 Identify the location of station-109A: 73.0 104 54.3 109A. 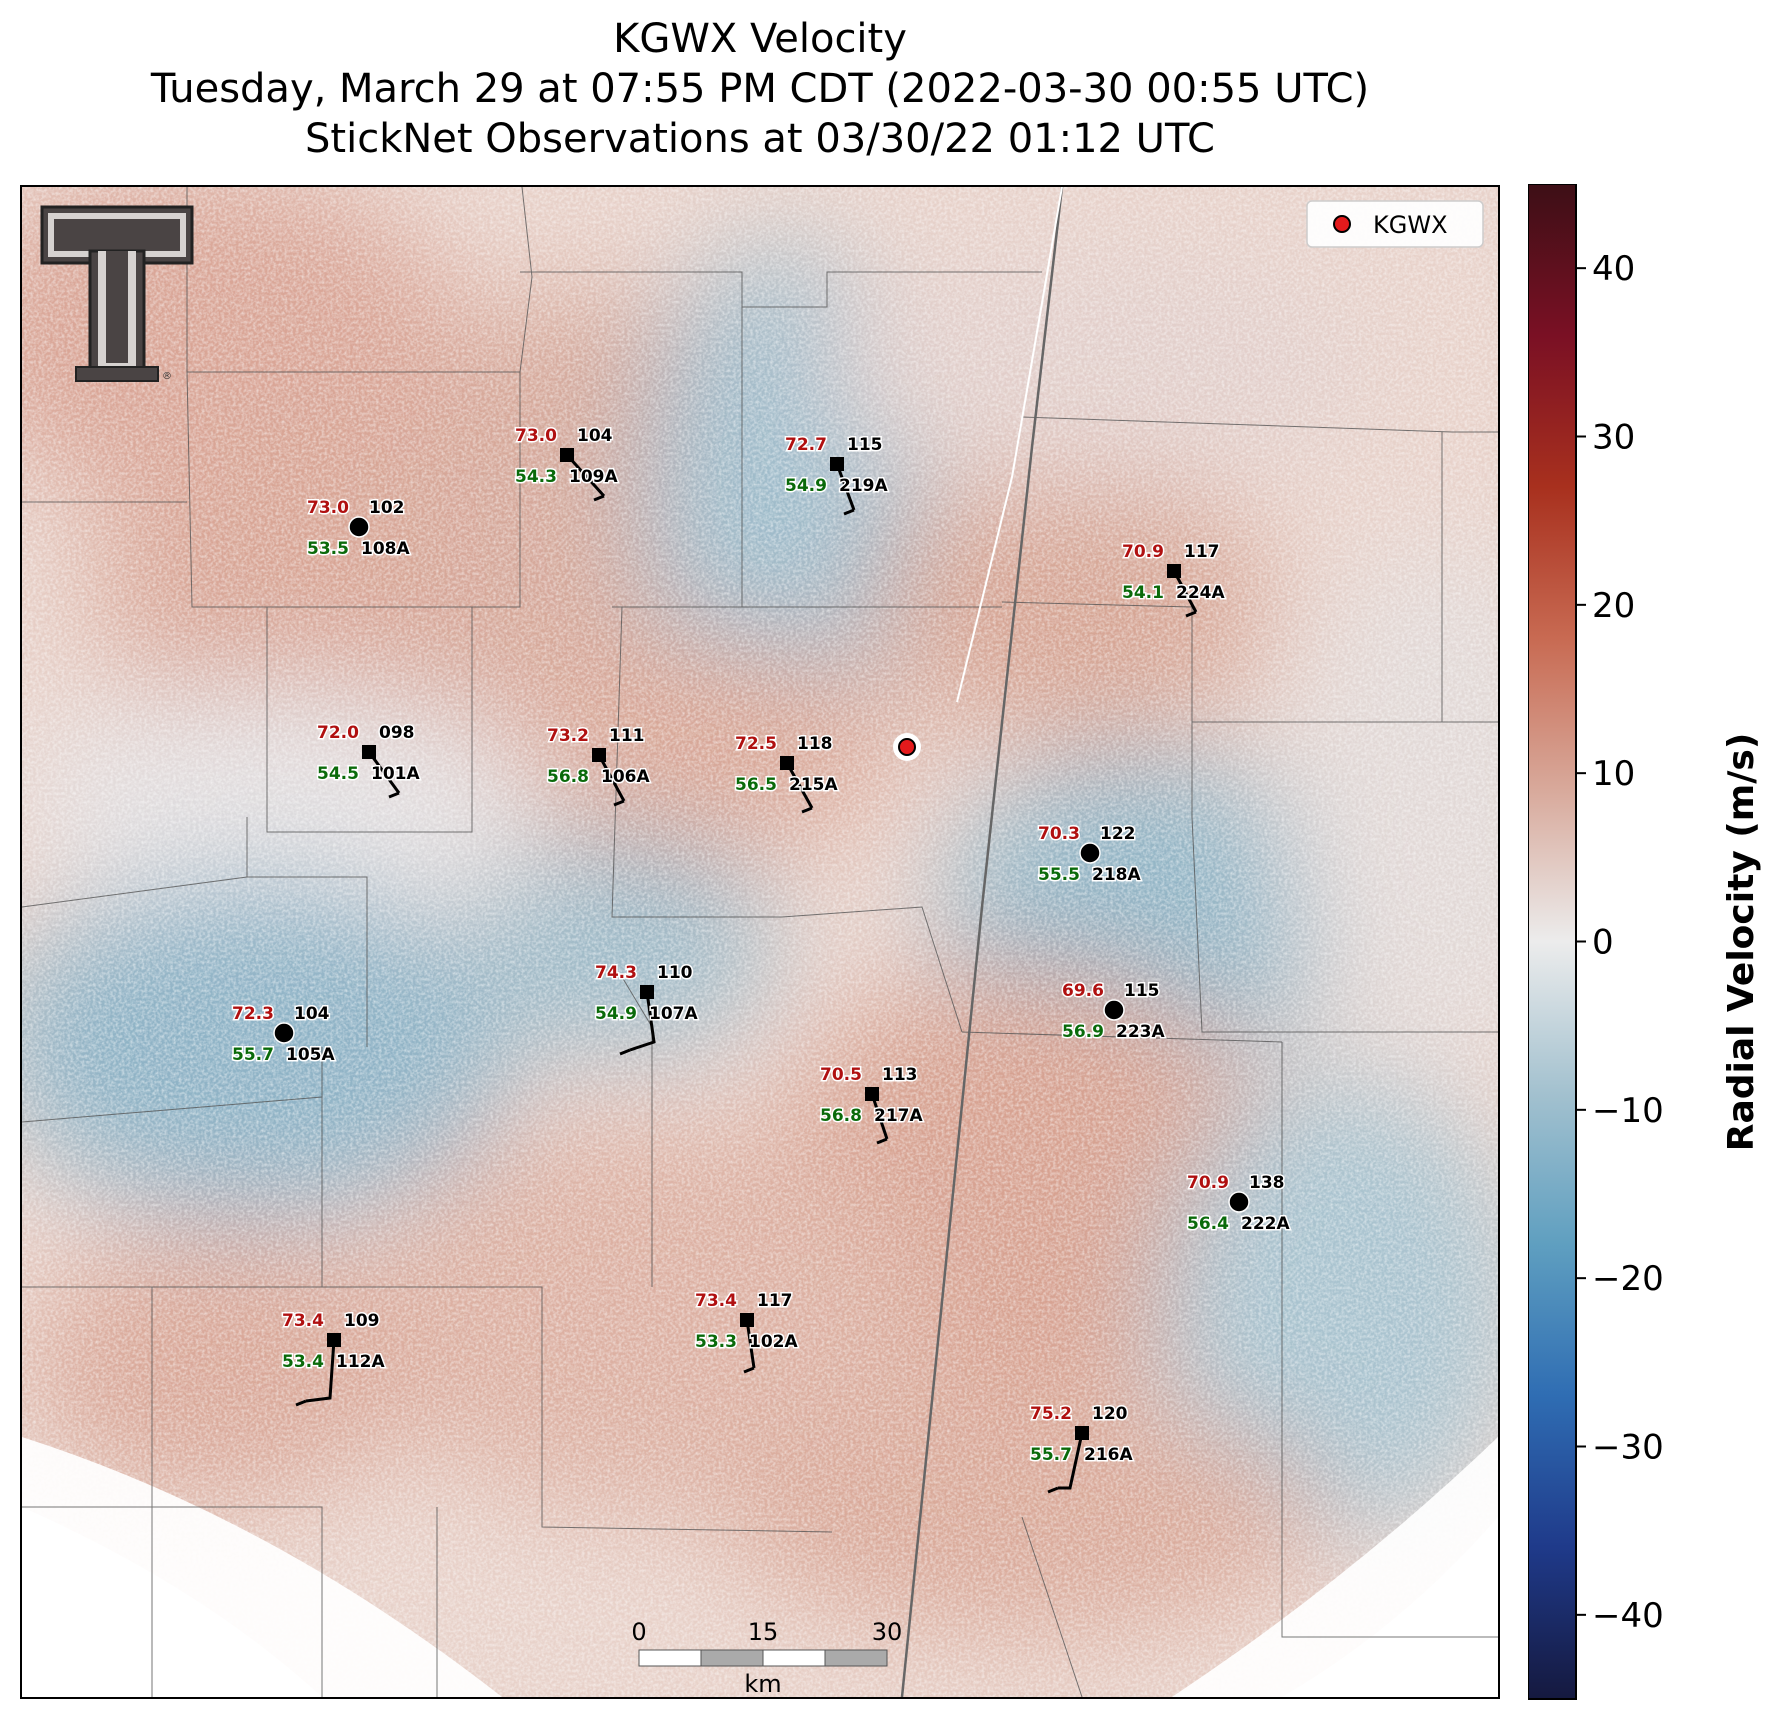
(567, 463).